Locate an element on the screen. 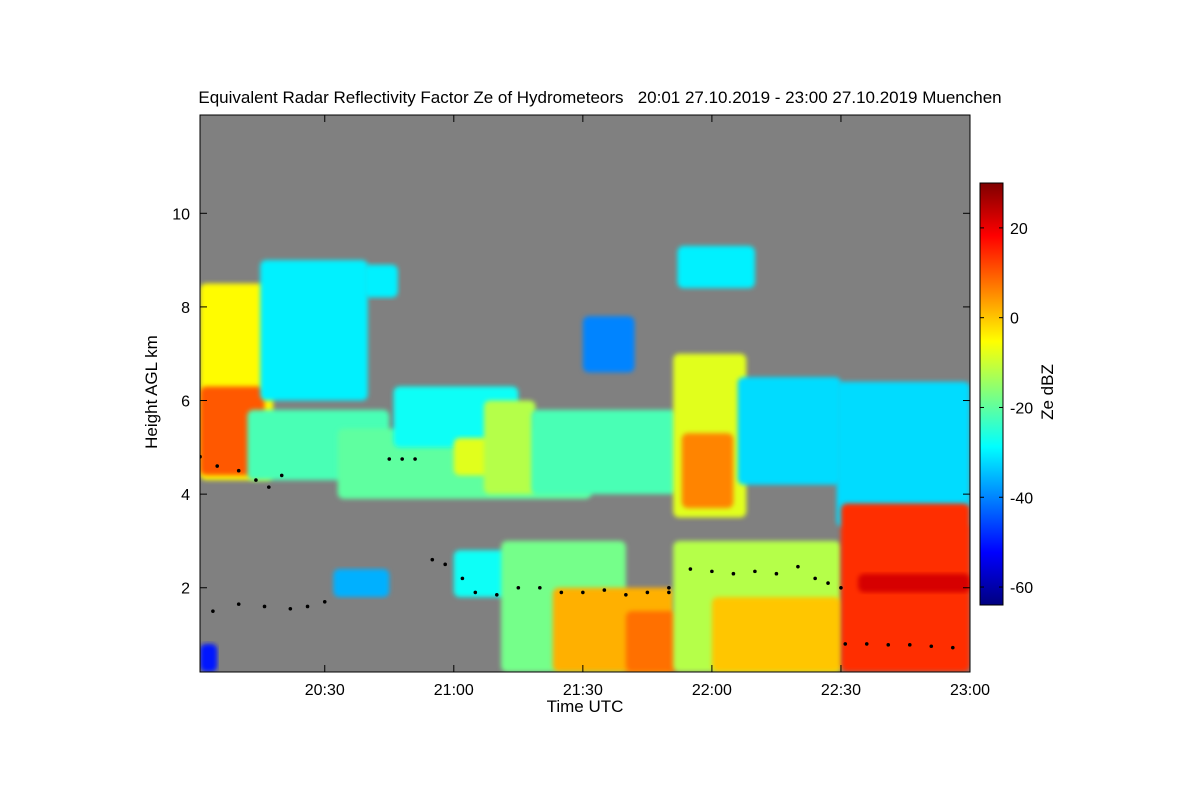 The image size is (1200, 800). y-tick-label-4: 8 is located at coordinates (185, 308).